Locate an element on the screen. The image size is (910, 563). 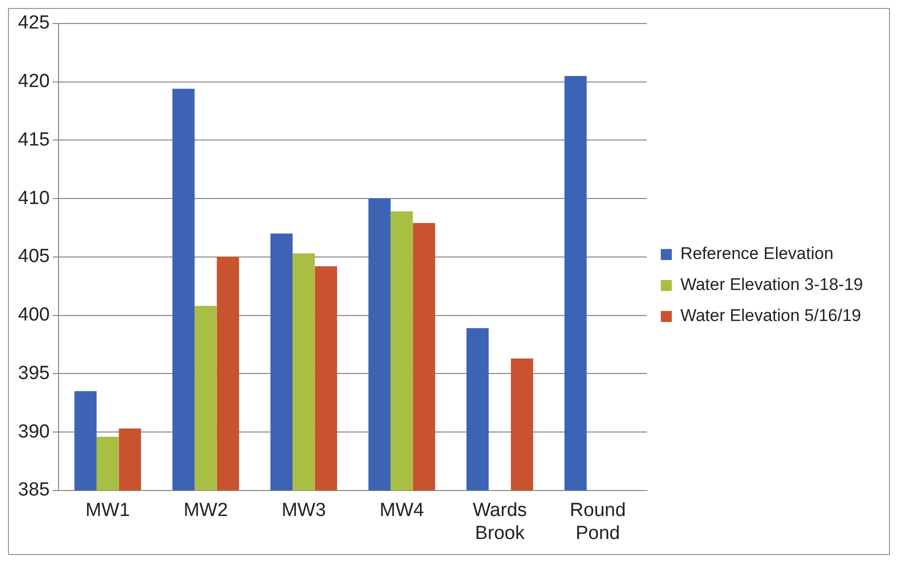
legend-label: Reference Elevation is located at coordinates (757, 254).